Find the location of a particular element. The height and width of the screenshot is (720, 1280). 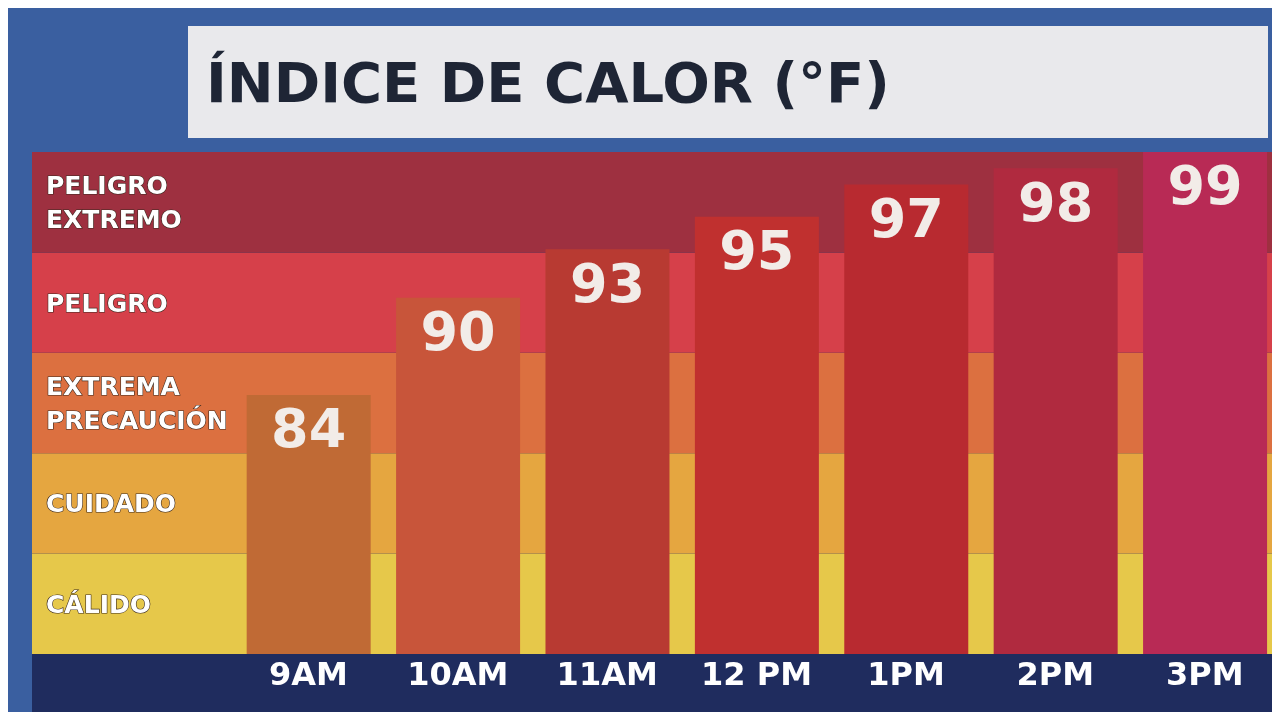

x-tick-label: 3PM is located at coordinates (1204, 673).